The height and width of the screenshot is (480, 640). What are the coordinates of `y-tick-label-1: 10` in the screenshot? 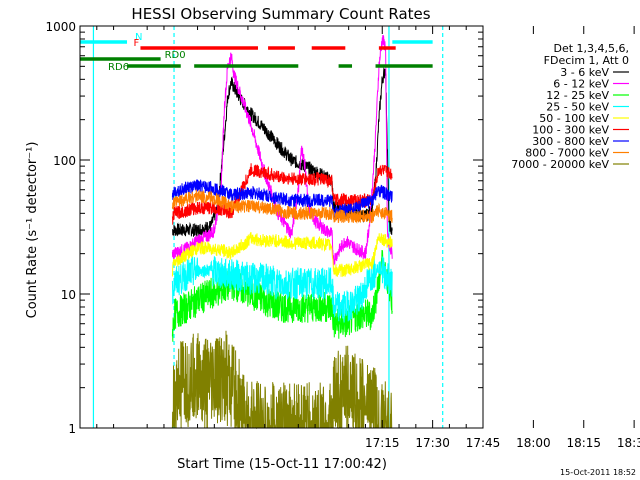 It's located at (68, 295).